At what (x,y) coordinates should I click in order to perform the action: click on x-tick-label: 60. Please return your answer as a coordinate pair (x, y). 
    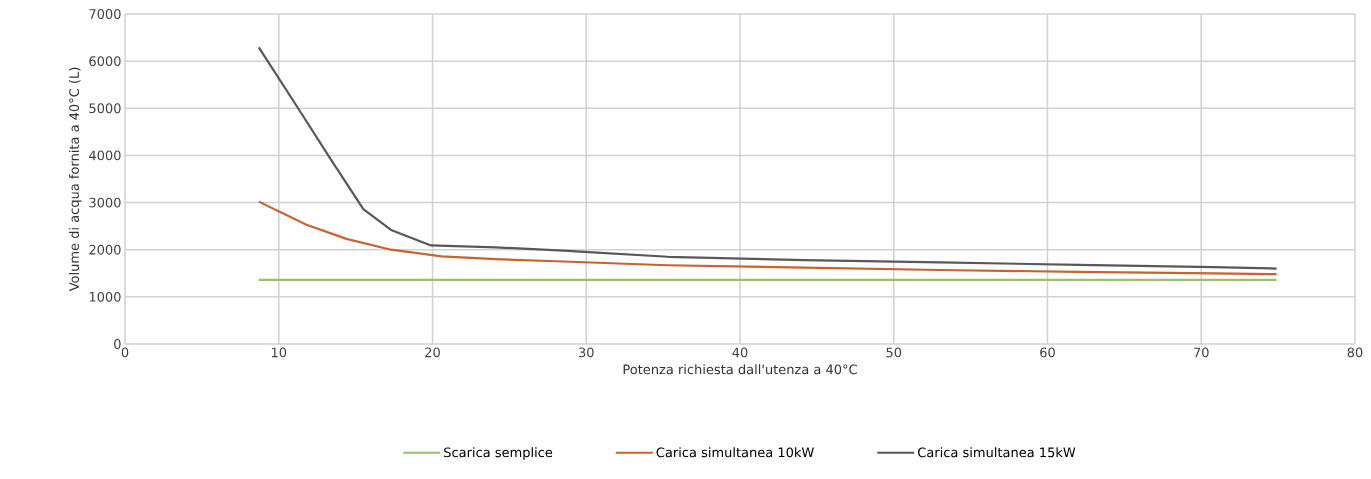
    Looking at the image, I should click on (1047, 352).